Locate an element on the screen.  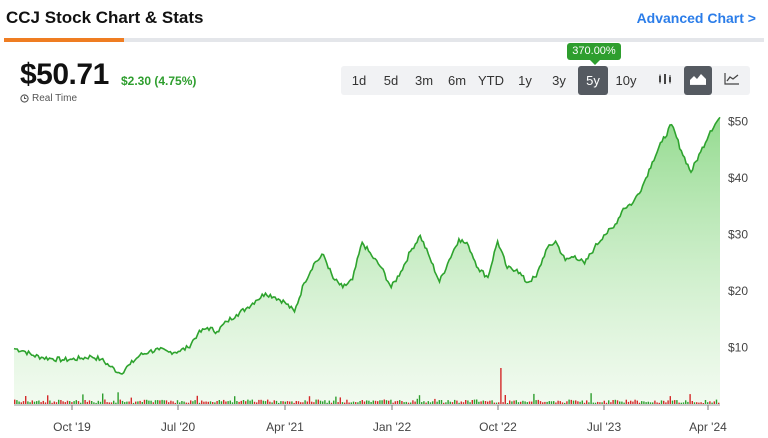
range-5d-button: 5d is located at coordinates (391, 80).